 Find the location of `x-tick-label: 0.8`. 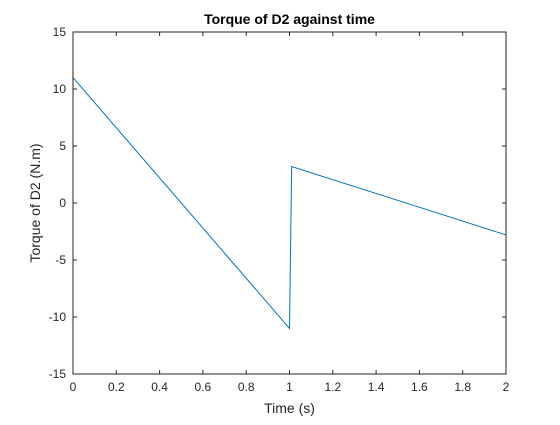

x-tick-label: 0.8 is located at coordinates (246, 387).